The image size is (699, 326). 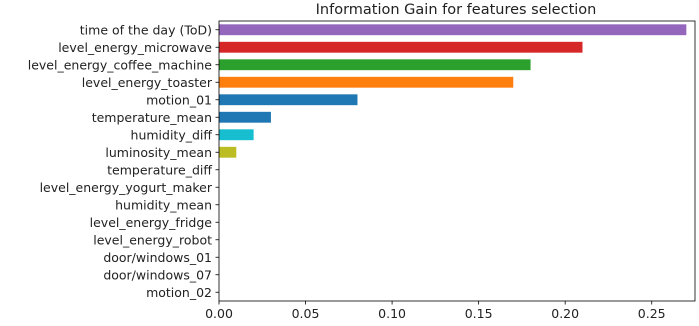 What do you see at coordinates (479, 313) in the screenshot?
I see `x-tick-label-3: 0.15` at bounding box center [479, 313].